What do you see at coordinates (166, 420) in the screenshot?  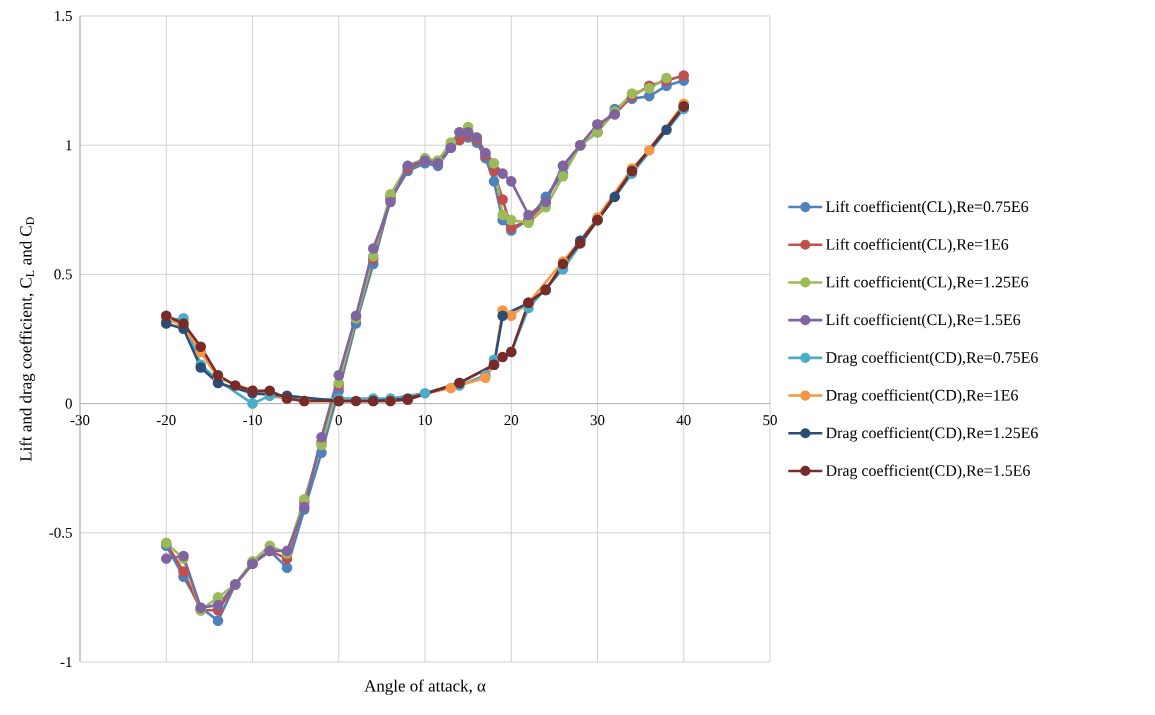 I see `x-tick-label: -20` at bounding box center [166, 420].